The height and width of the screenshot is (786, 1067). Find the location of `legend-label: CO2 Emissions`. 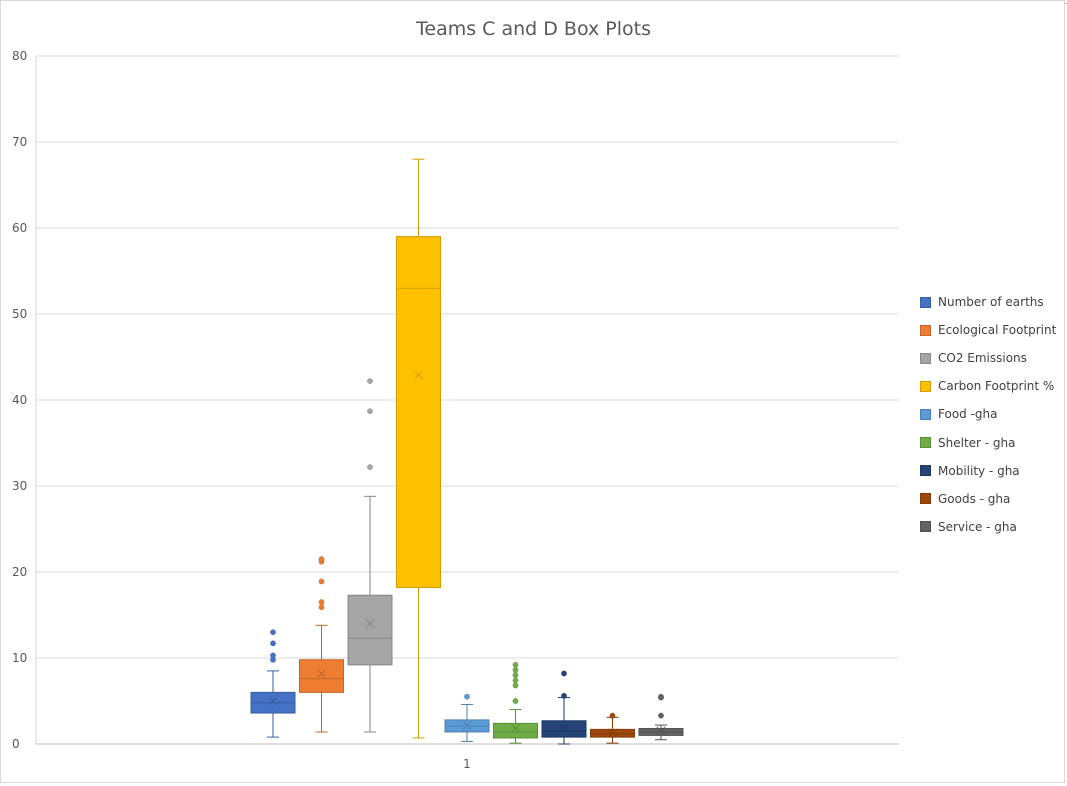

legend-label: CO2 Emissions is located at coordinates (982, 358).